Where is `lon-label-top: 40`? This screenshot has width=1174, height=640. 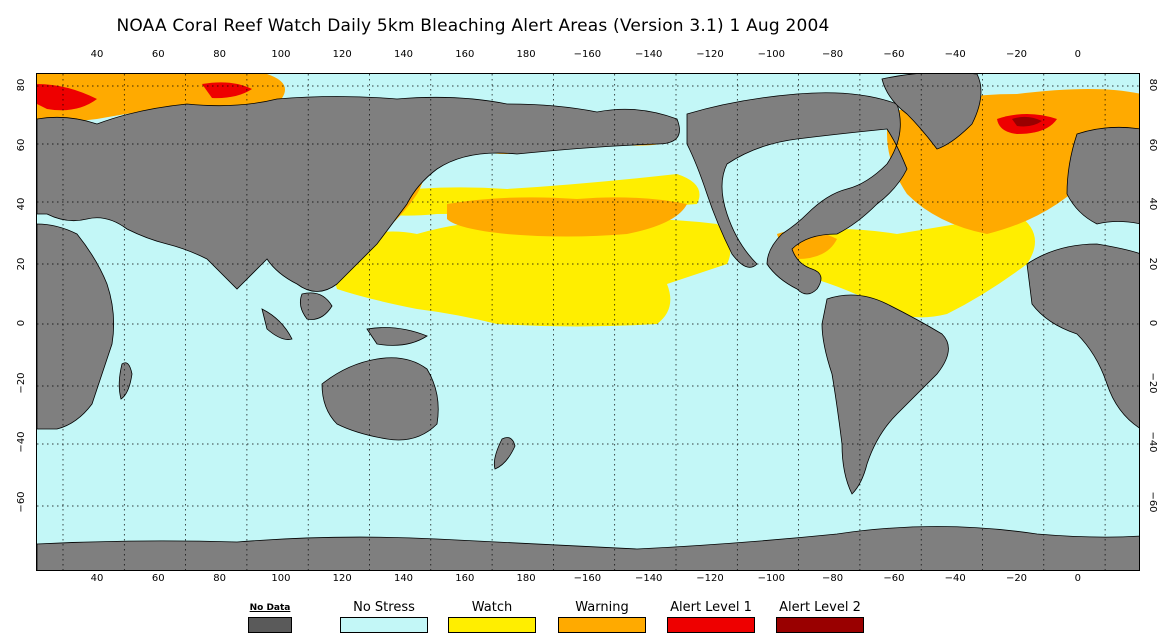
lon-label-top: 40 is located at coordinates (97, 54).